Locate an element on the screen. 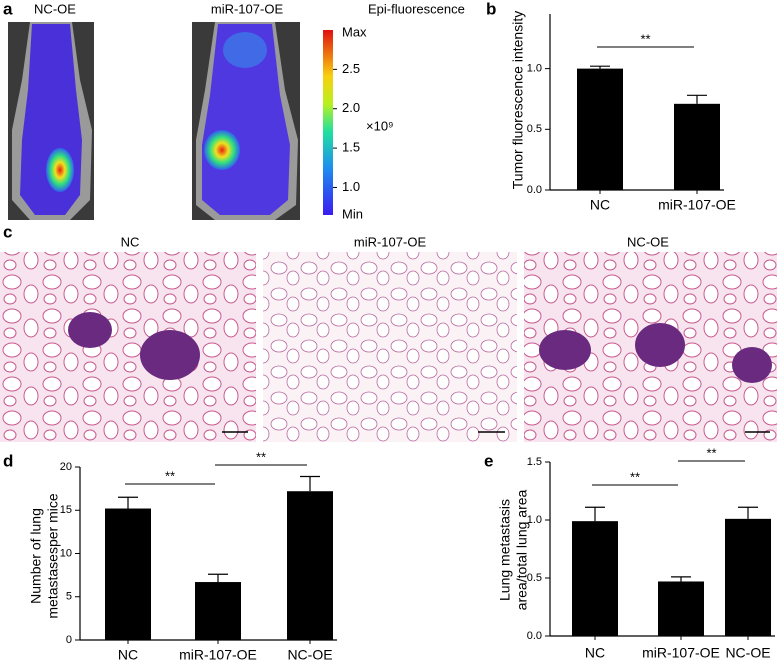 The height and width of the screenshot is (663, 777). image-label: NC is located at coordinates (130, 241).